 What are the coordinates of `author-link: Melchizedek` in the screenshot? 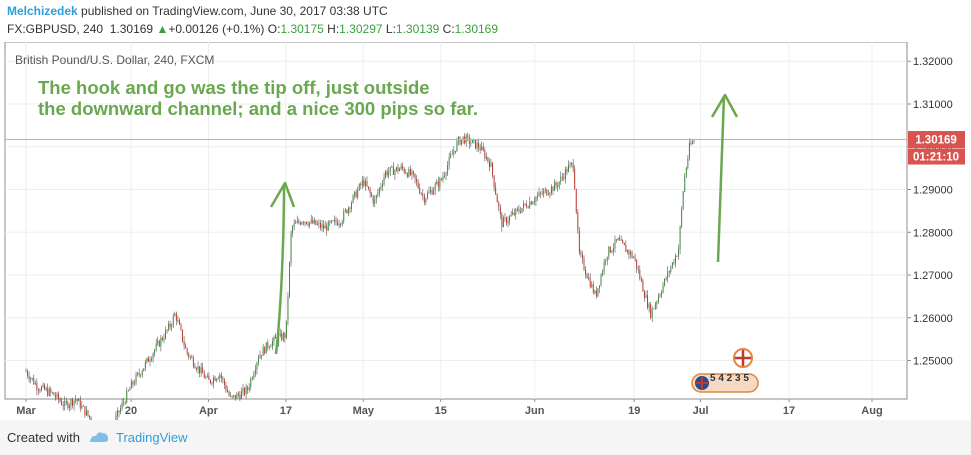 It's located at (42, 11).